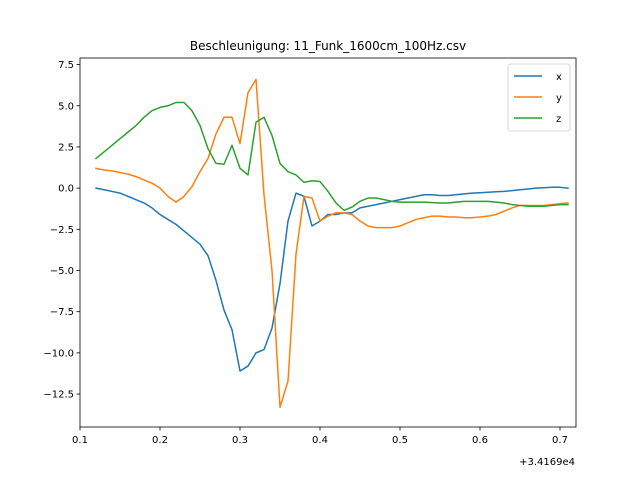 This screenshot has width=640, height=480. What do you see at coordinates (558, 119) in the screenshot?
I see `legend-label-z: z` at bounding box center [558, 119].